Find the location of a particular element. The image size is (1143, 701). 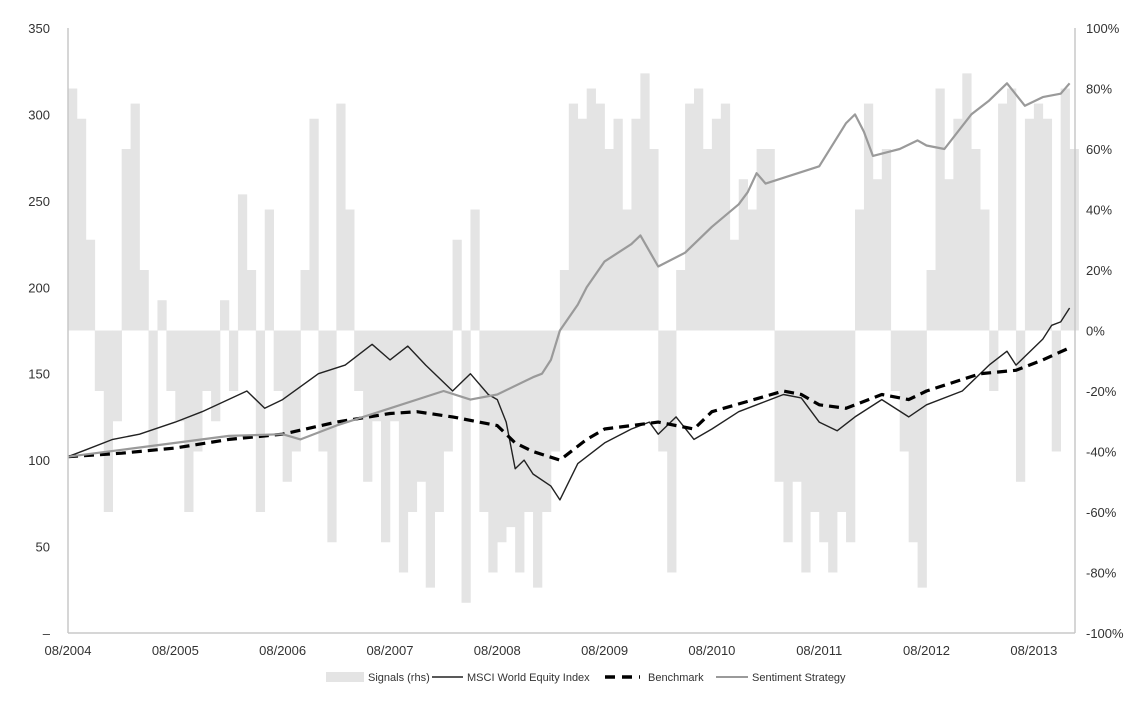

legend-label-signals: Signals (rhs) is located at coordinates (399, 678).